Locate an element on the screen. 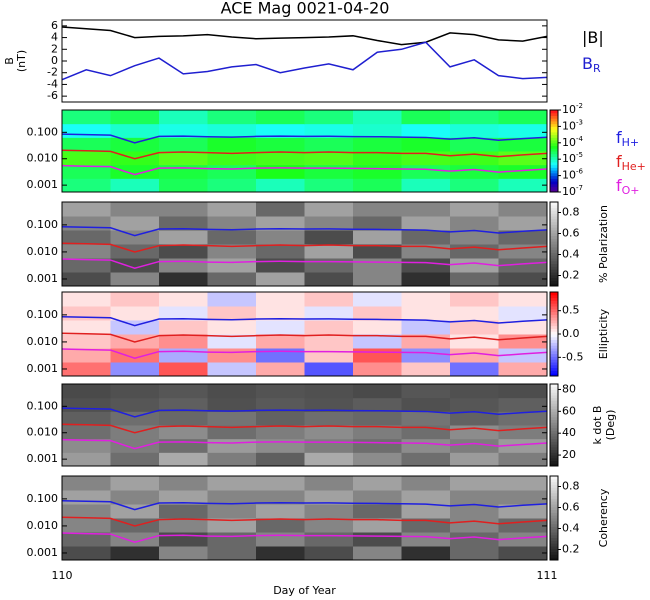  plot-frame is located at coordinates (304, 151).